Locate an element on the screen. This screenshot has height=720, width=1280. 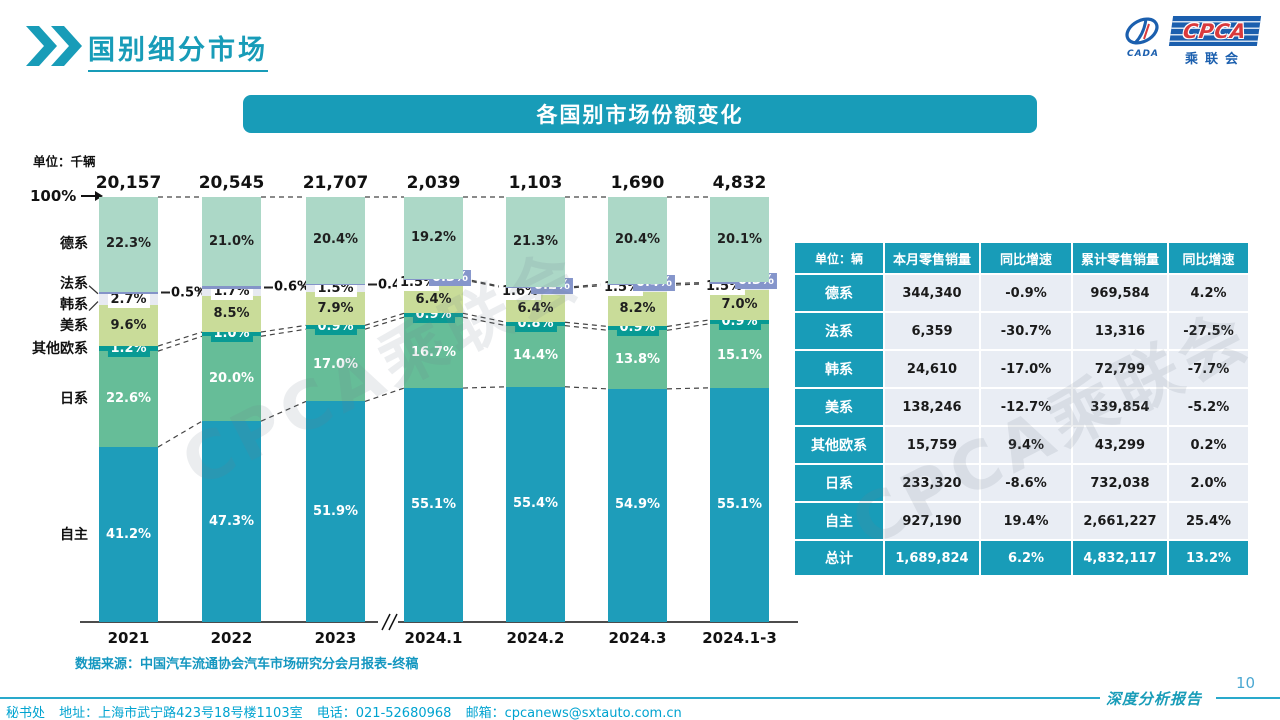
table-cell: -8.6% is located at coordinates (1026, 483).